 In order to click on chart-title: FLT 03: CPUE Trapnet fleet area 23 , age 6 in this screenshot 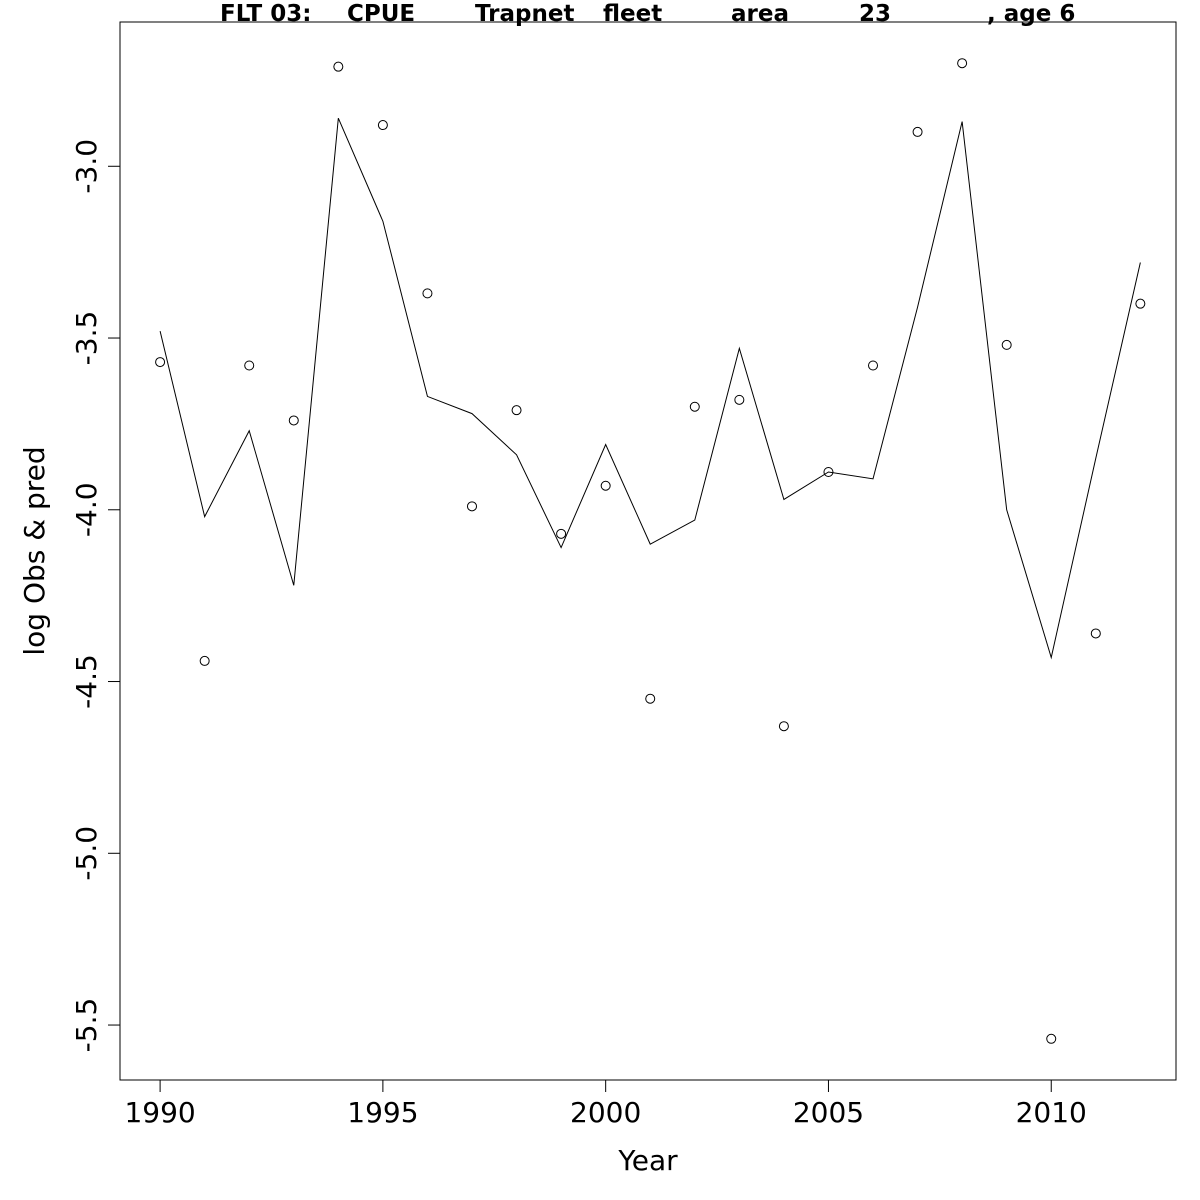, I will do `click(647, 14)`.